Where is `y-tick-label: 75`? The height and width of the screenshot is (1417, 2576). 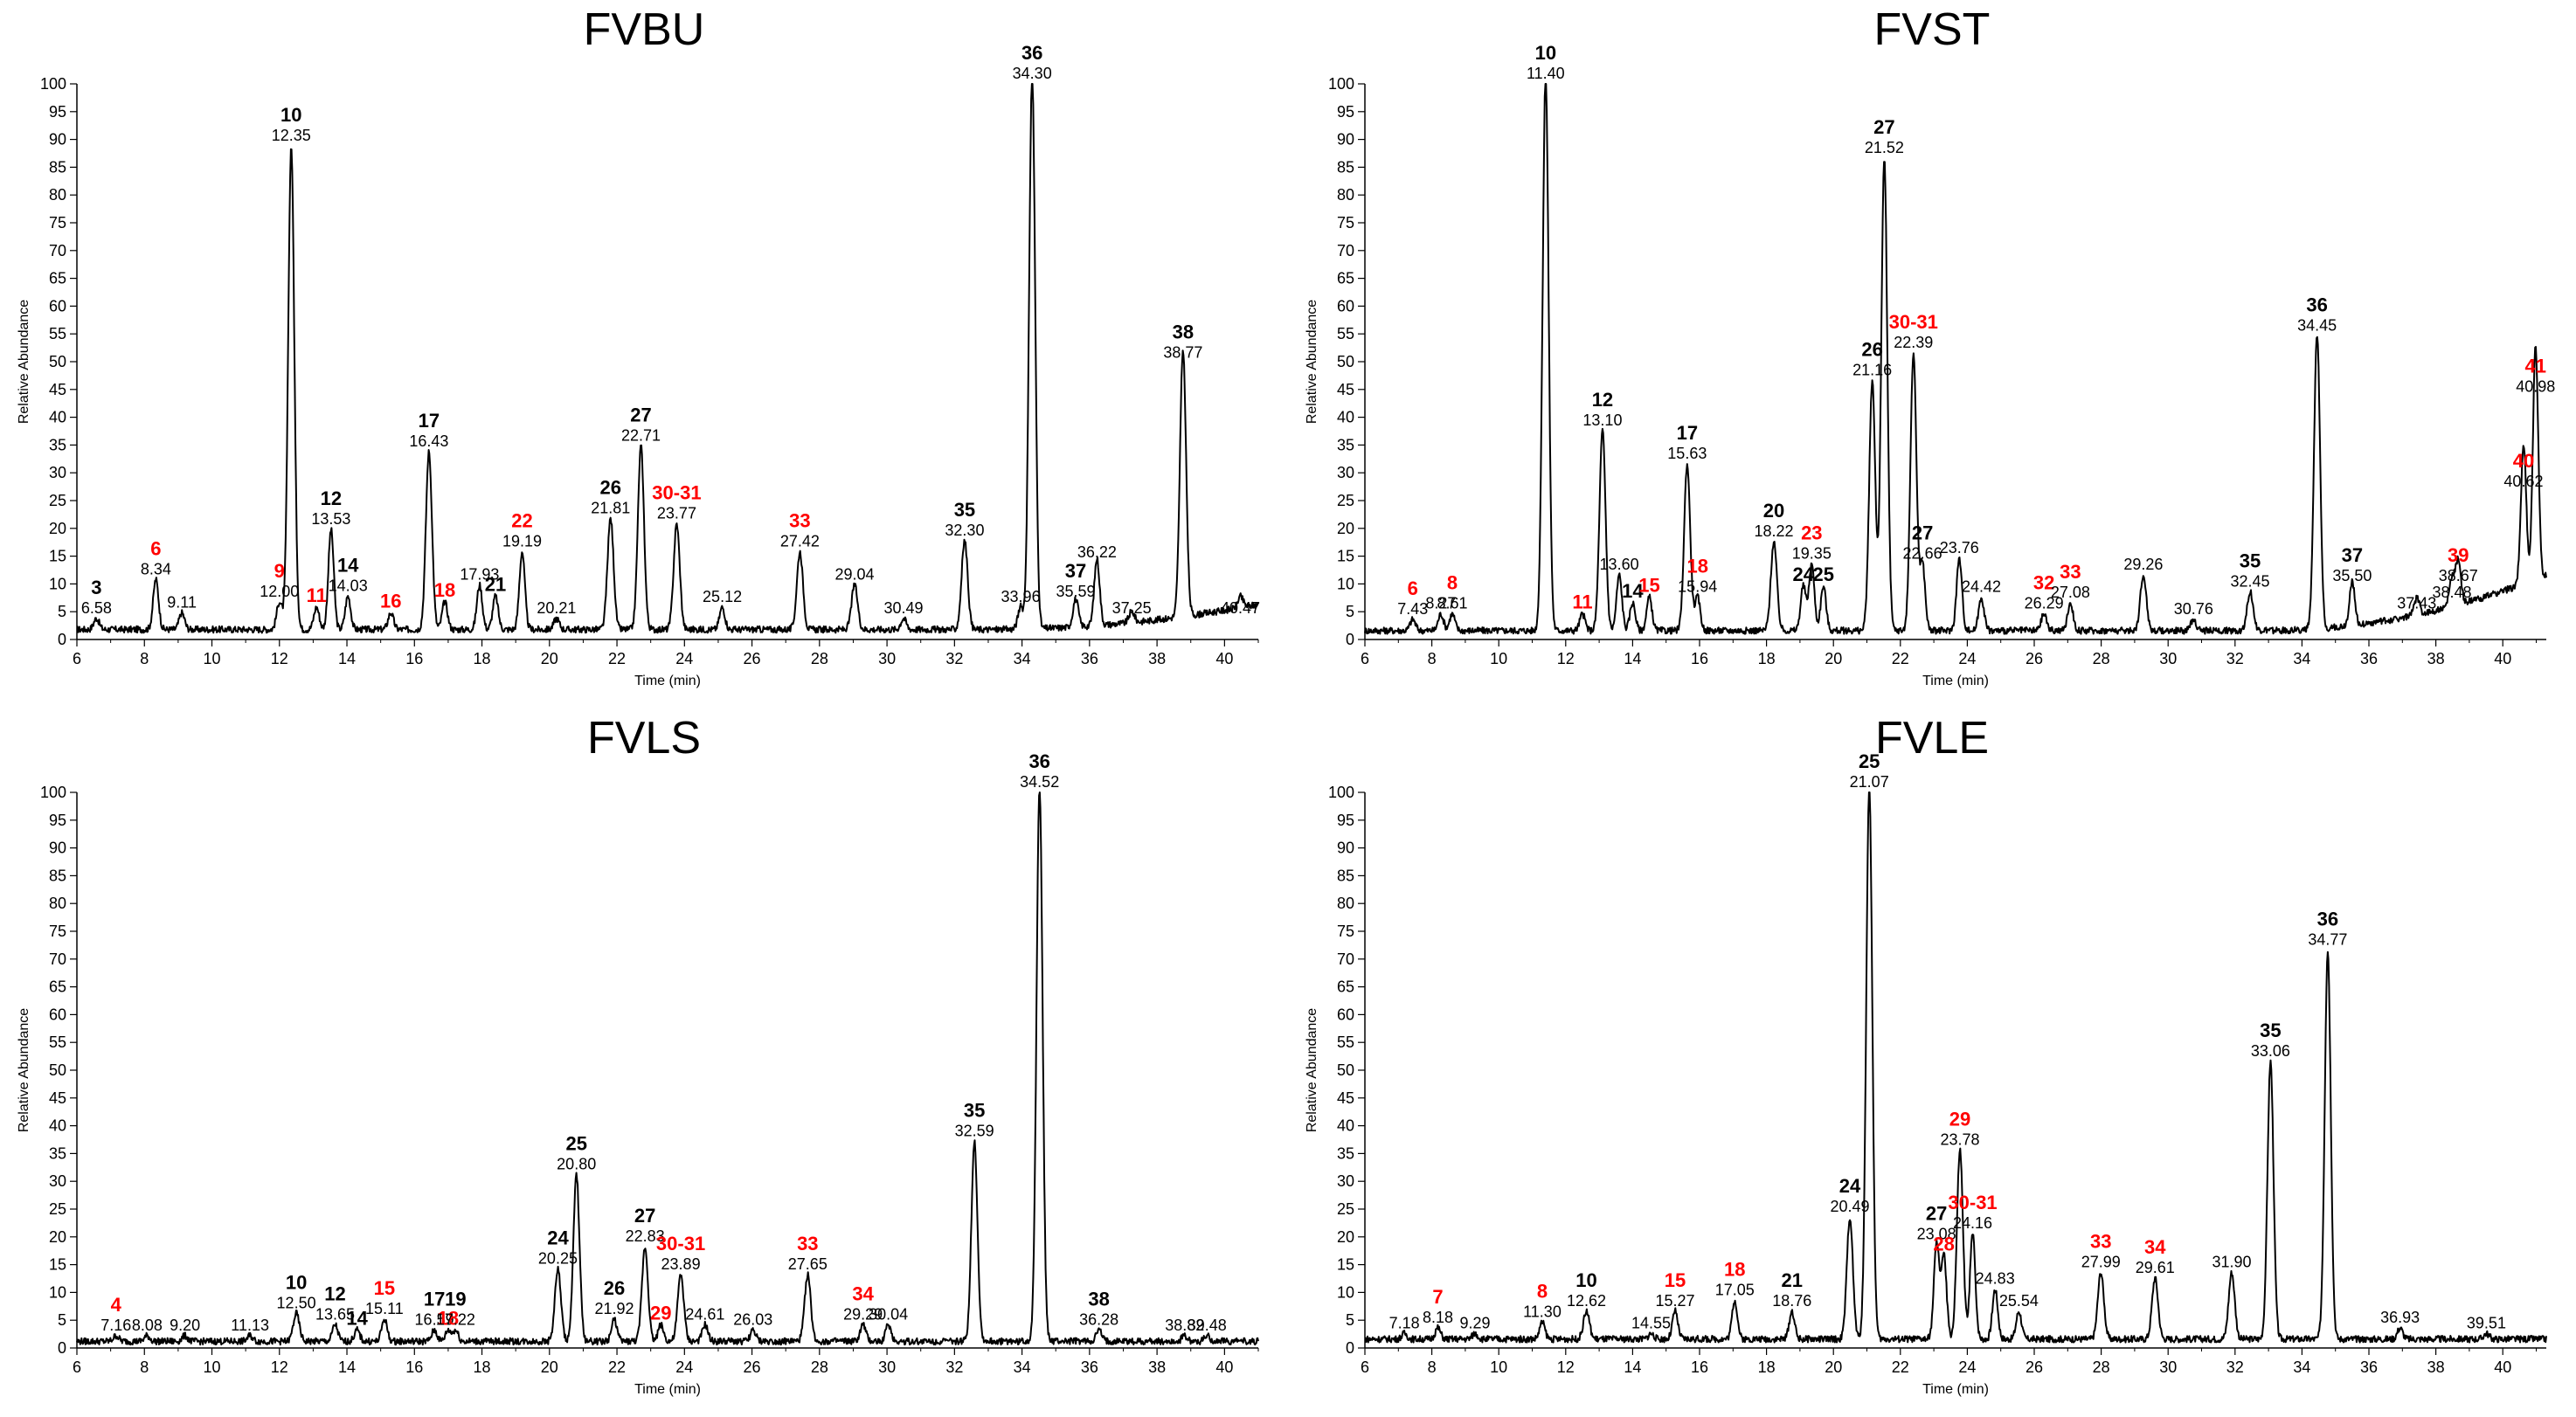
y-tick-label: 75 is located at coordinates (57, 931).